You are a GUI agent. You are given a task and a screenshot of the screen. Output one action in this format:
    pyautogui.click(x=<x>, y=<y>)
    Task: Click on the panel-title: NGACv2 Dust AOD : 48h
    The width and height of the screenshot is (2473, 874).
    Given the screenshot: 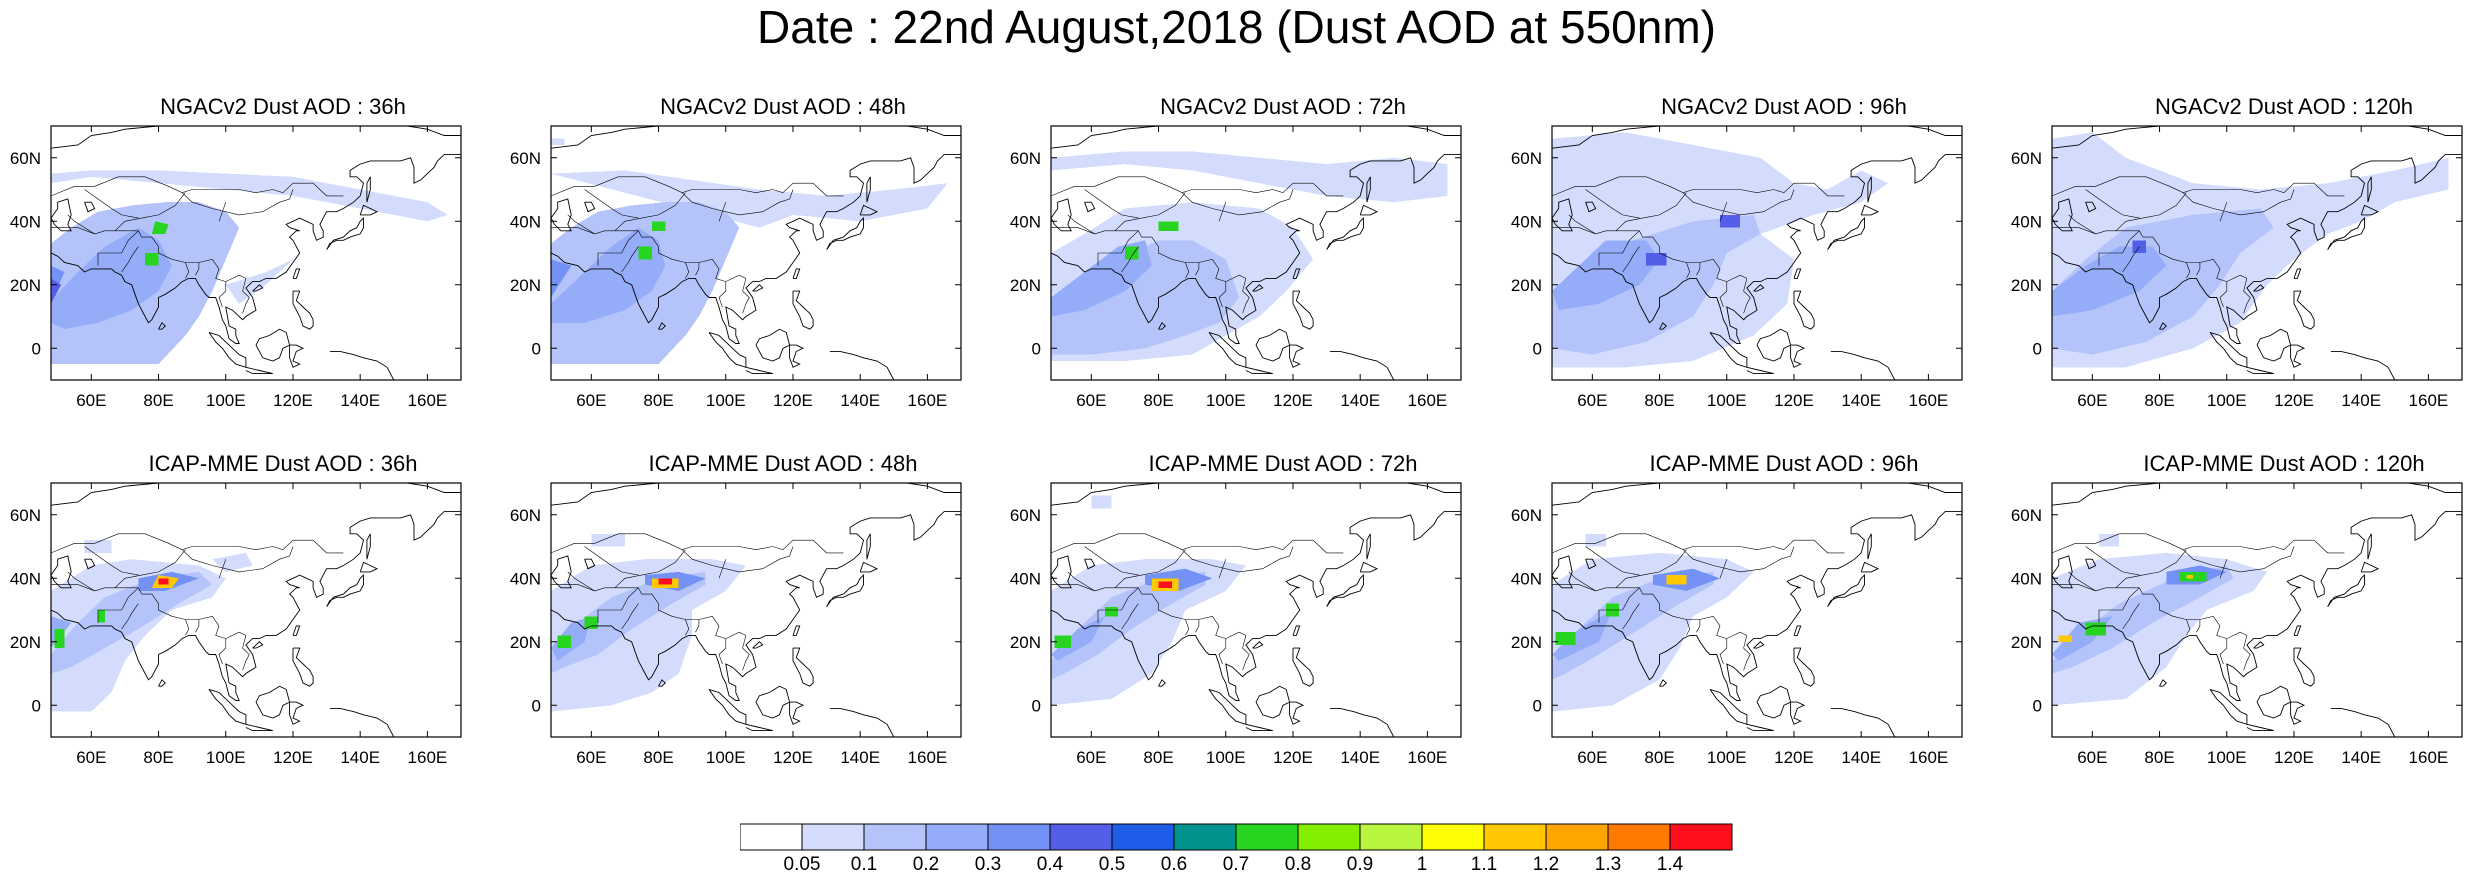 What is the action you would take?
    pyautogui.click(x=783, y=106)
    